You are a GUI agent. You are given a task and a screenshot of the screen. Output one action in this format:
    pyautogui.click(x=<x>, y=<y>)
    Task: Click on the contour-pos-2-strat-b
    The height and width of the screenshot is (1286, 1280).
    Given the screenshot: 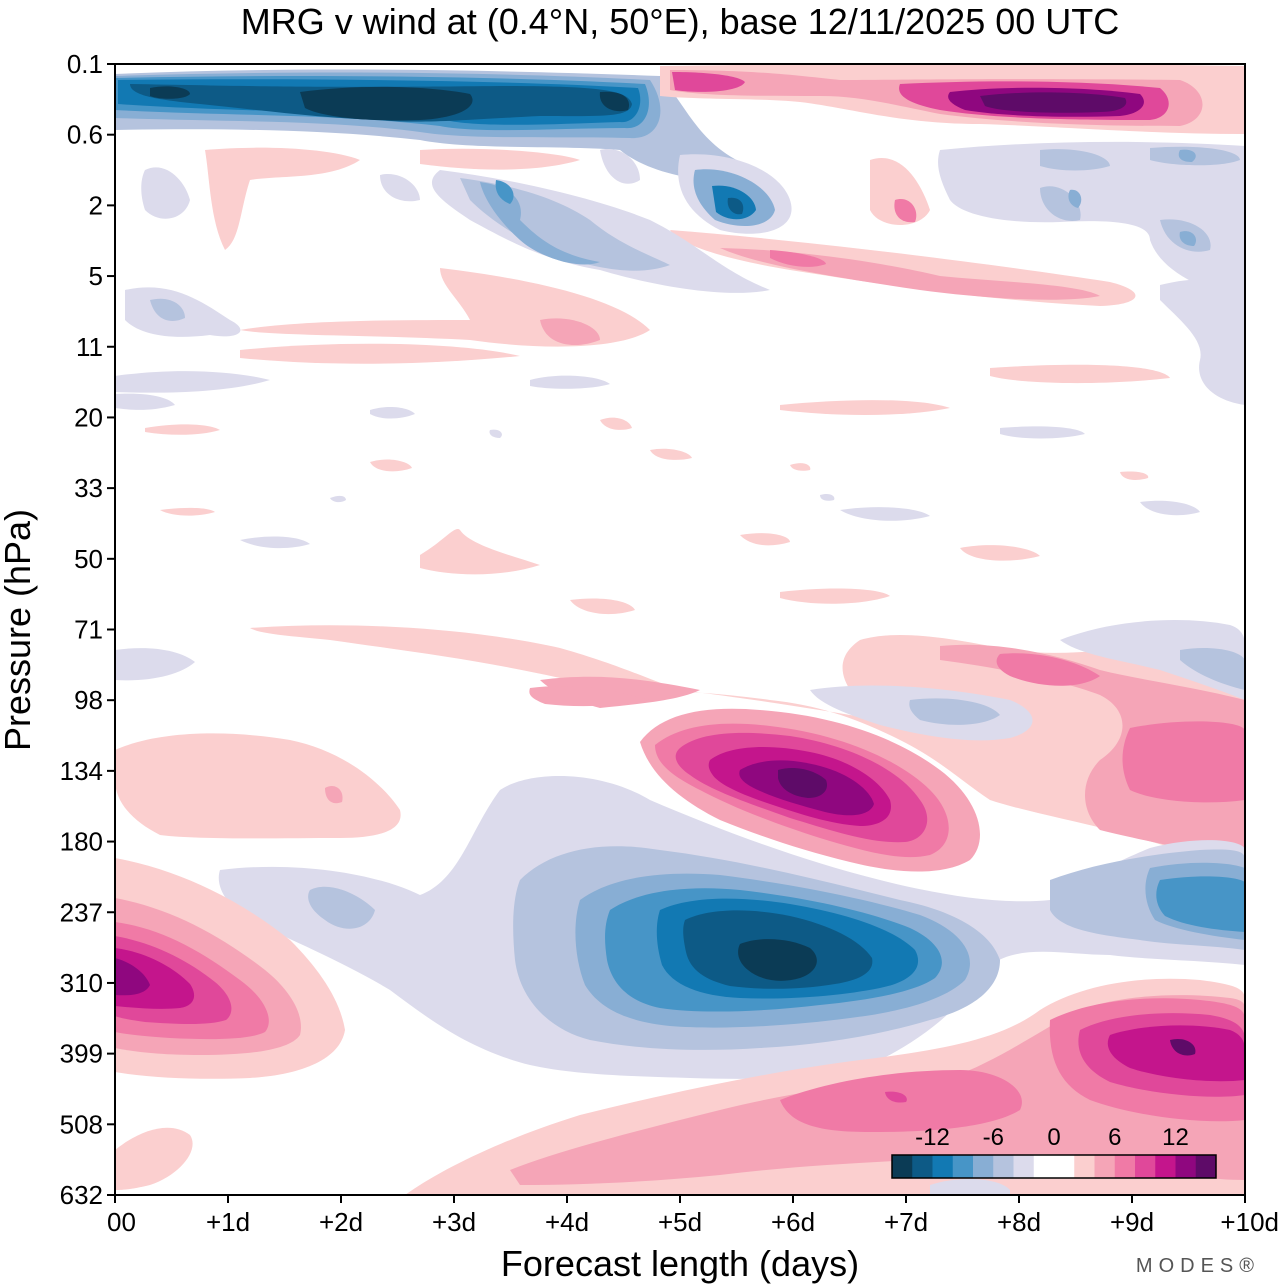 What is the action you would take?
    pyautogui.click(x=500, y=159)
    